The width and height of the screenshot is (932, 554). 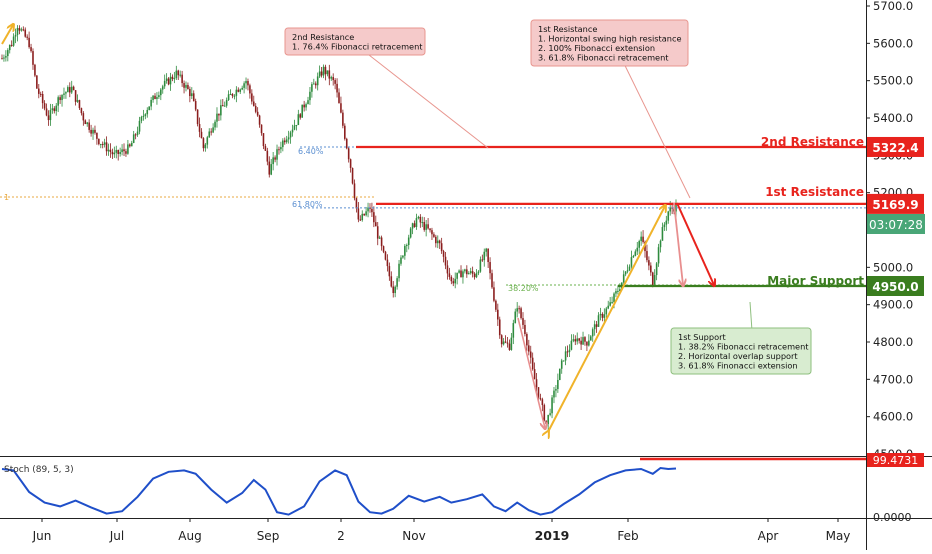 I want to click on time-tick-label: 2, so click(x=341, y=536).